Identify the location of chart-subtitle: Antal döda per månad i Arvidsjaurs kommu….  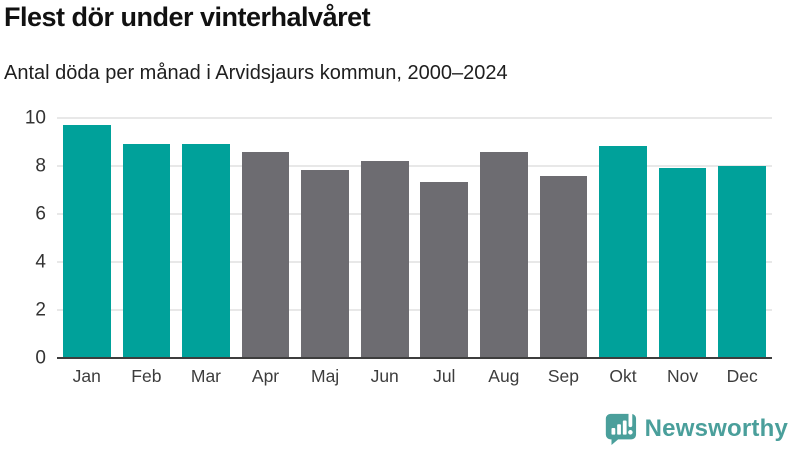
(256, 73).